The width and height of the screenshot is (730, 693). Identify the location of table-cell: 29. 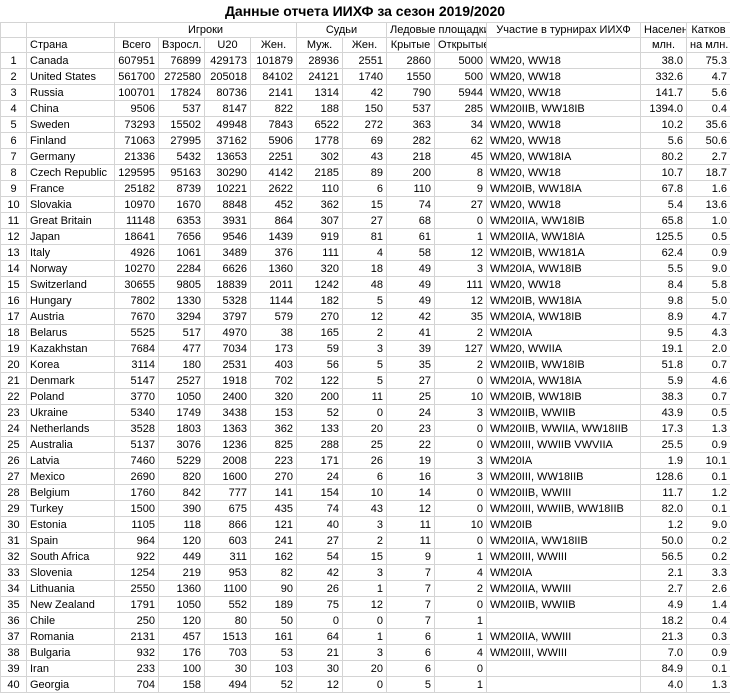
(14, 509).